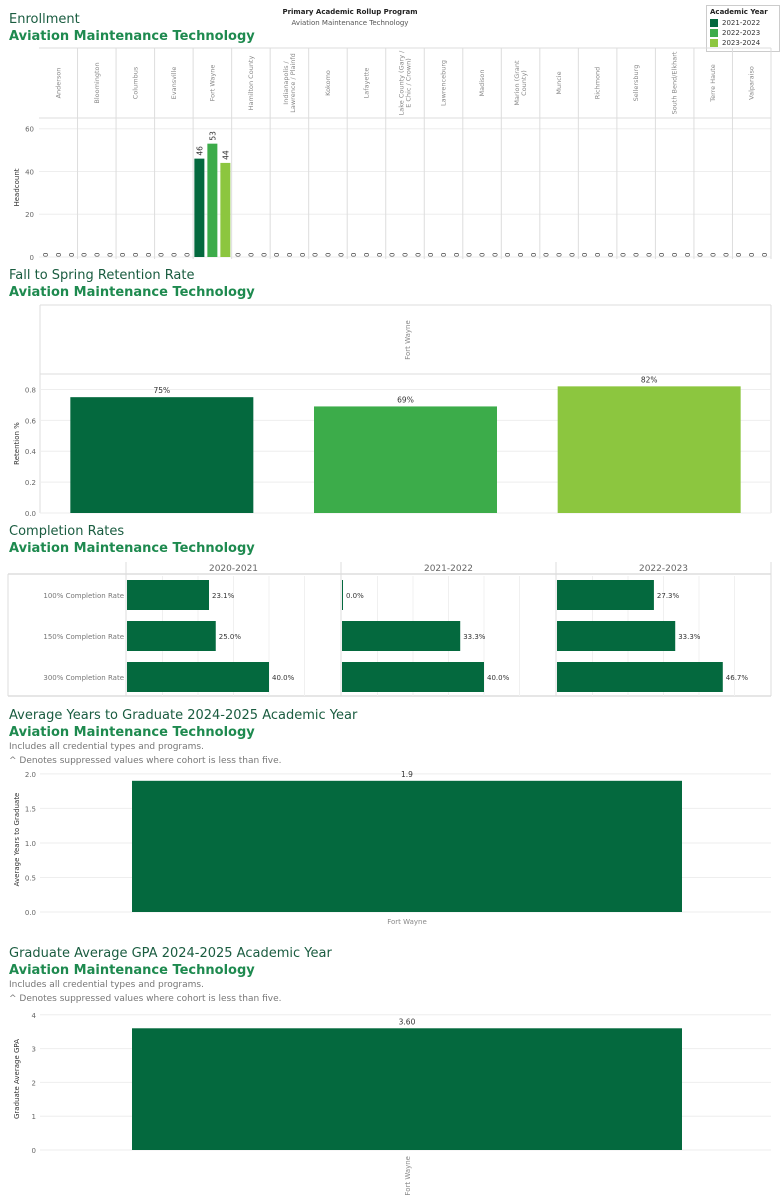  What do you see at coordinates (743, 33) in the screenshot?
I see `legend-item-2: 2022-2023` at bounding box center [743, 33].